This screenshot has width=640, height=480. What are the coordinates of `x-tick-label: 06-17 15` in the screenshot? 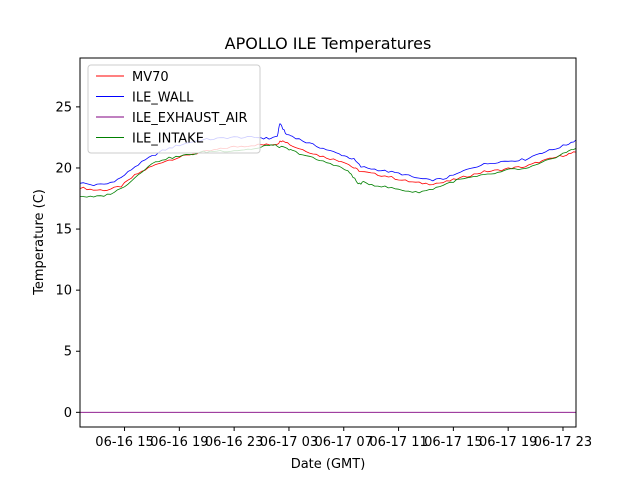 It's located at (453, 442).